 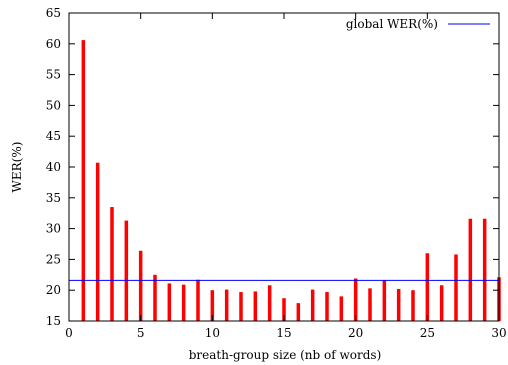 I want to click on y-tick-label: 65, so click(x=53, y=13).